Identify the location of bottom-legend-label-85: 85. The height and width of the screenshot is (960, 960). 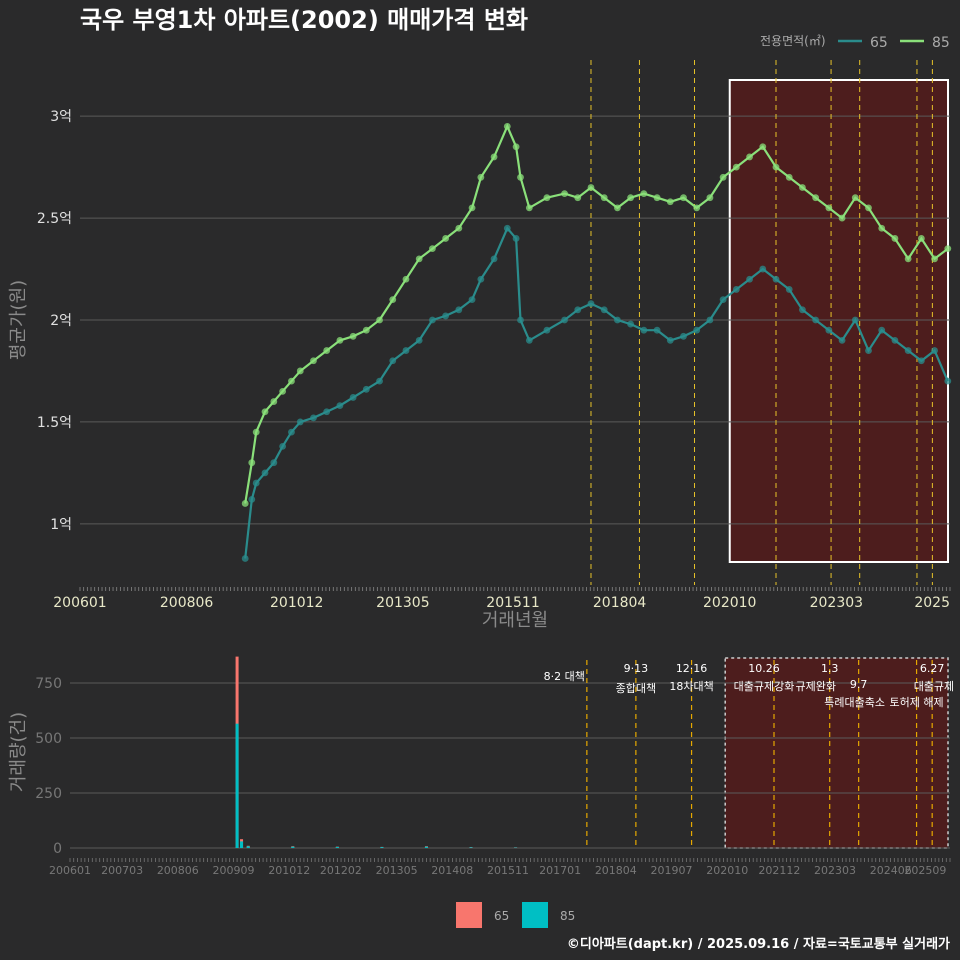
(567, 916).